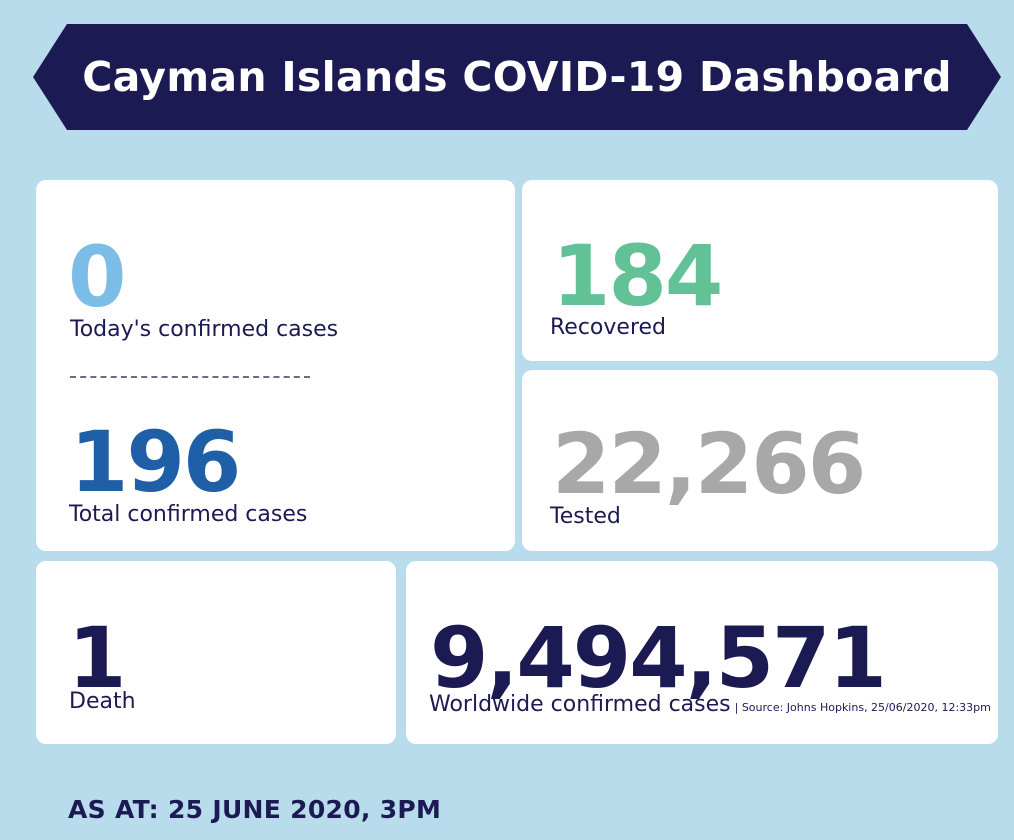 The width and height of the screenshot is (1014, 840). Describe the element at coordinates (580, 704) in the screenshot. I see `worldwide-label: Worldwide confirmed cases` at that location.